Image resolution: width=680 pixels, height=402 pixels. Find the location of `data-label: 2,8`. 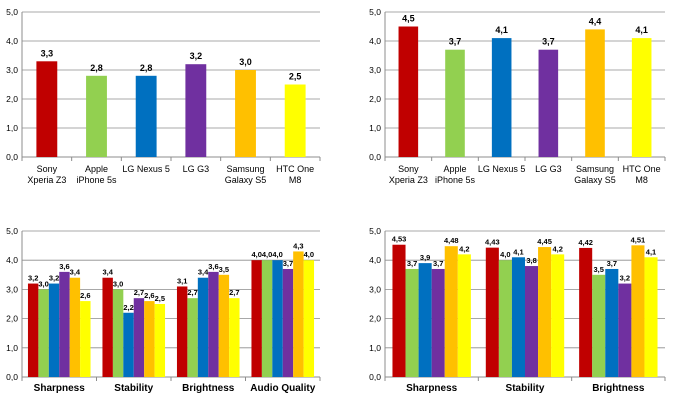

data-label: 2,8 is located at coordinates (96, 68).